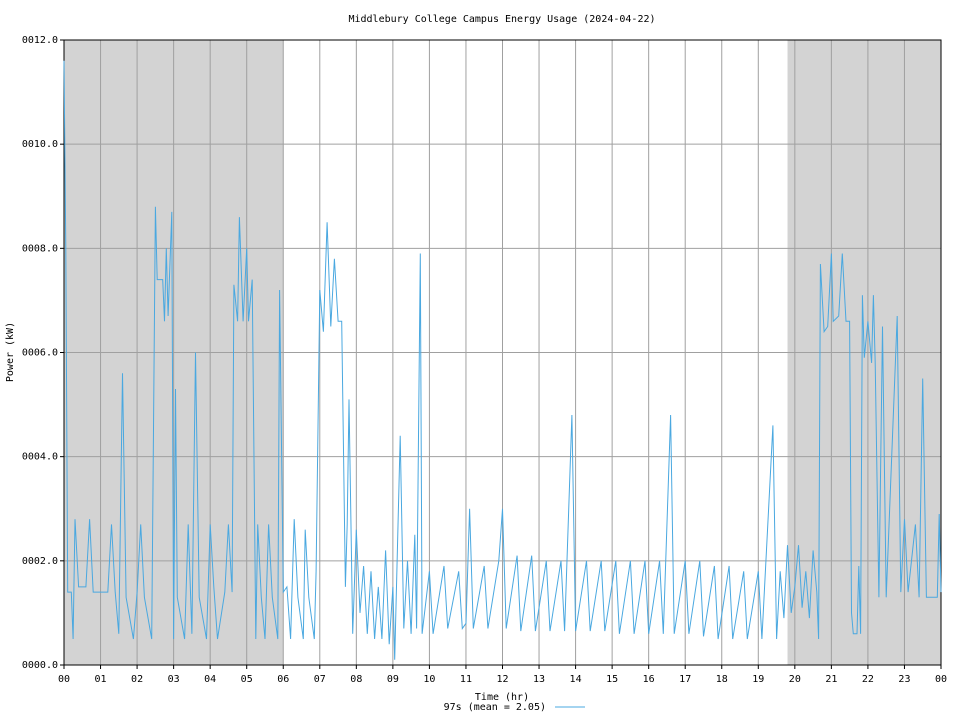 The height and width of the screenshot is (720, 960). Describe the element at coordinates (356, 679) in the screenshot. I see `x-tick-label: 08` at that location.